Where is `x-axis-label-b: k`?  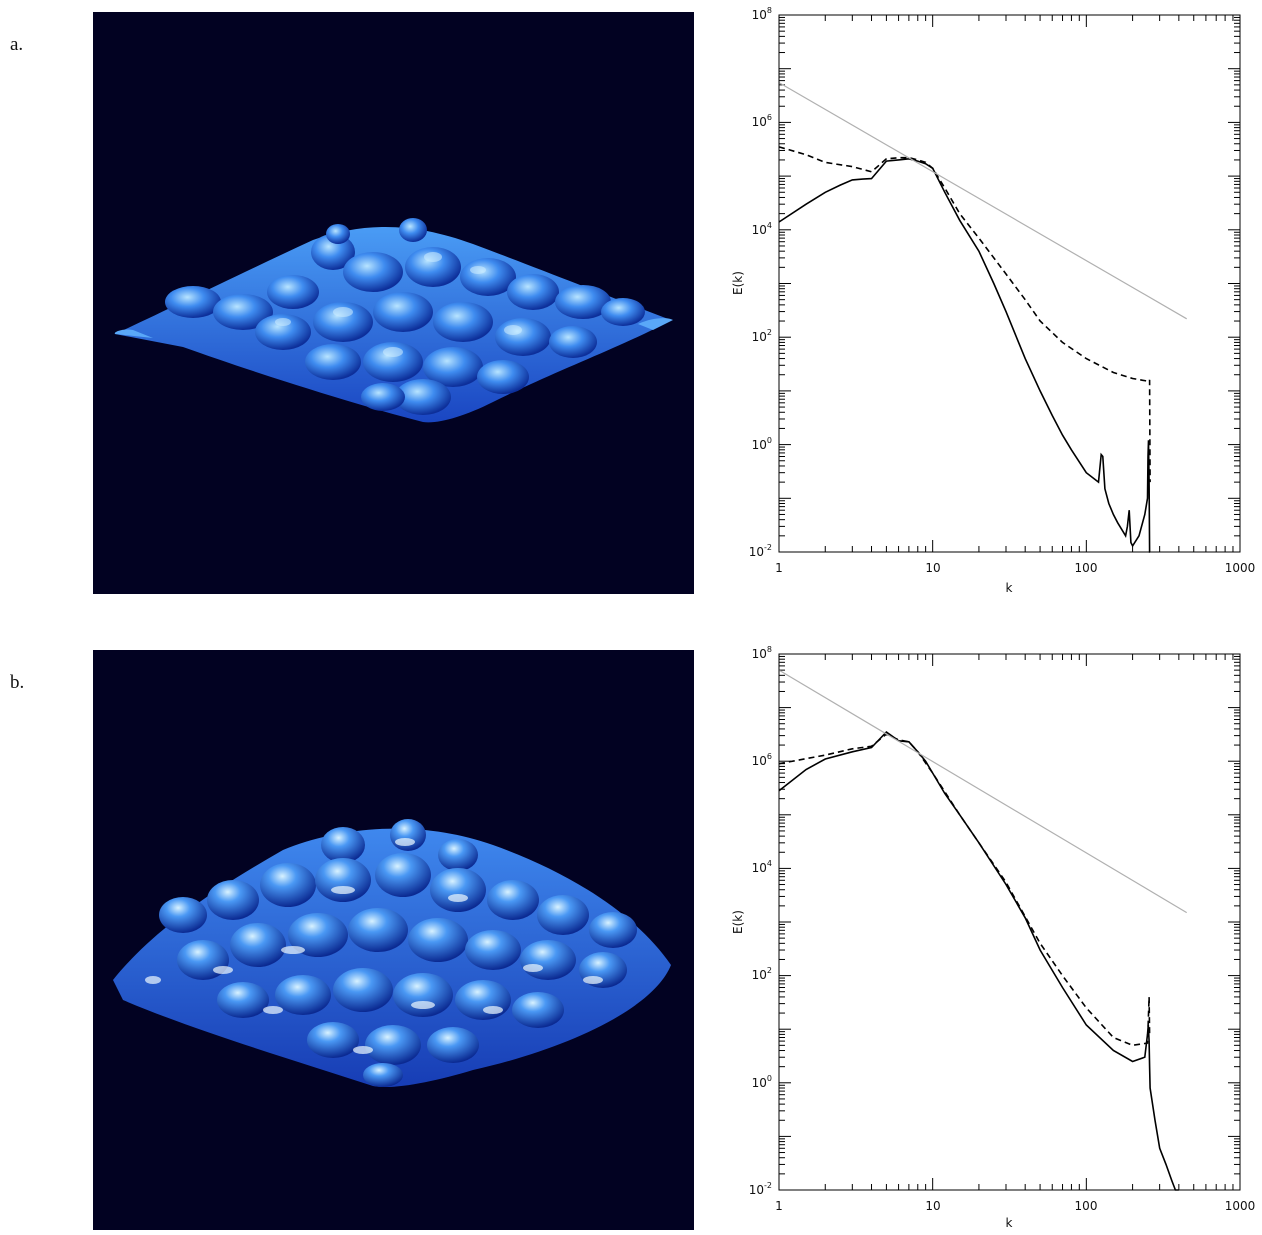
x-axis-label-b: k is located at coordinates (1009, 1223).